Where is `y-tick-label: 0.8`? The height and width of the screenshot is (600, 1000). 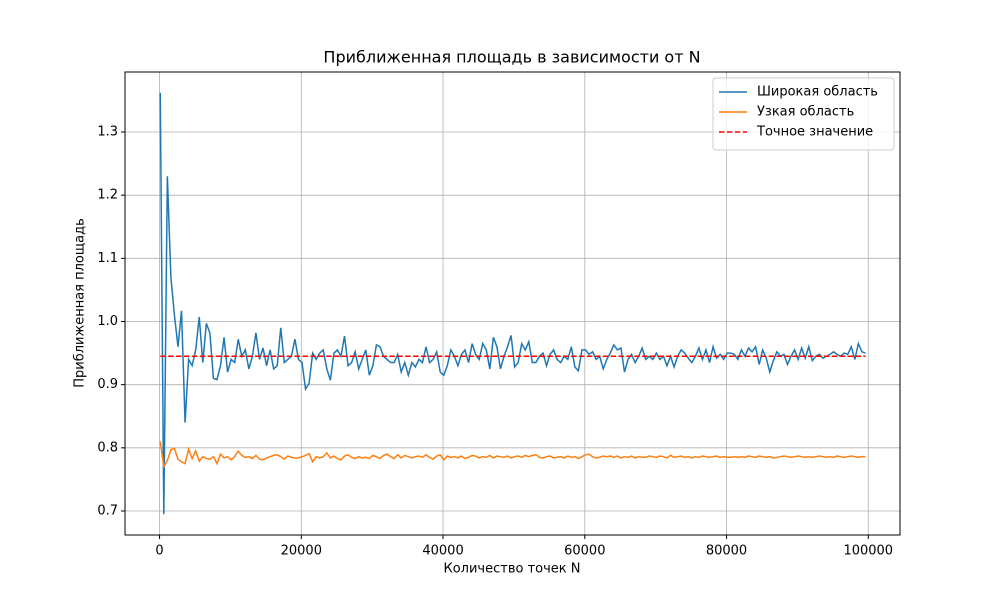 y-tick-label: 0.8 is located at coordinates (107, 447).